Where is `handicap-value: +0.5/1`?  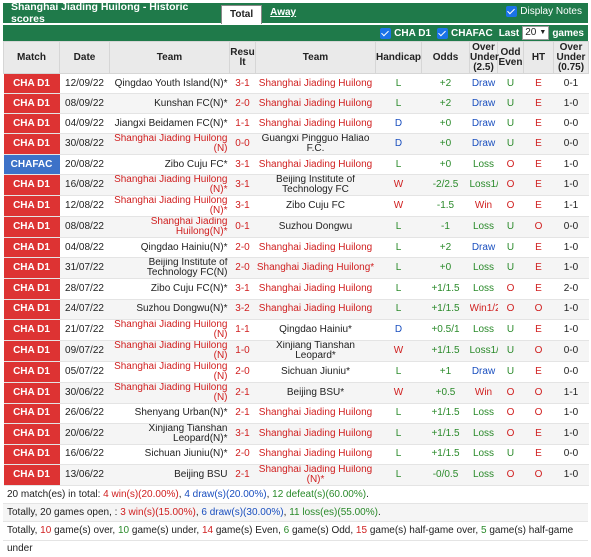
handicap-value: +0.5/1 is located at coordinates (445, 330).